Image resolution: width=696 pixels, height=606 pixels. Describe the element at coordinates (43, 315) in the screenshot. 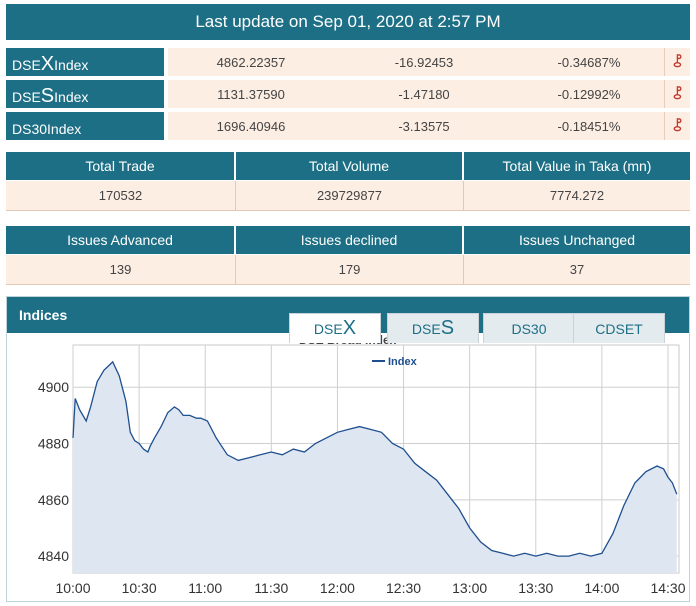

I see `indices-panel-title: Indices` at that location.